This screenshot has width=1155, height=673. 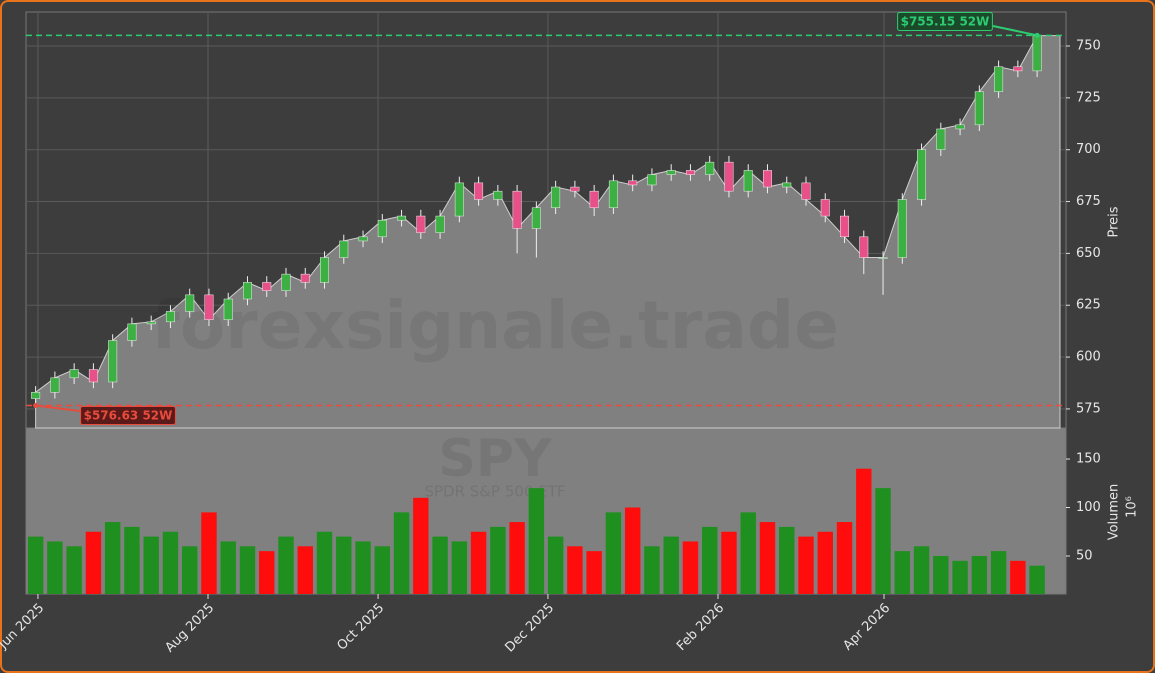 What do you see at coordinates (361, 627) in the screenshot?
I see `x-tick-label: Oct 2025` at bounding box center [361, 627].